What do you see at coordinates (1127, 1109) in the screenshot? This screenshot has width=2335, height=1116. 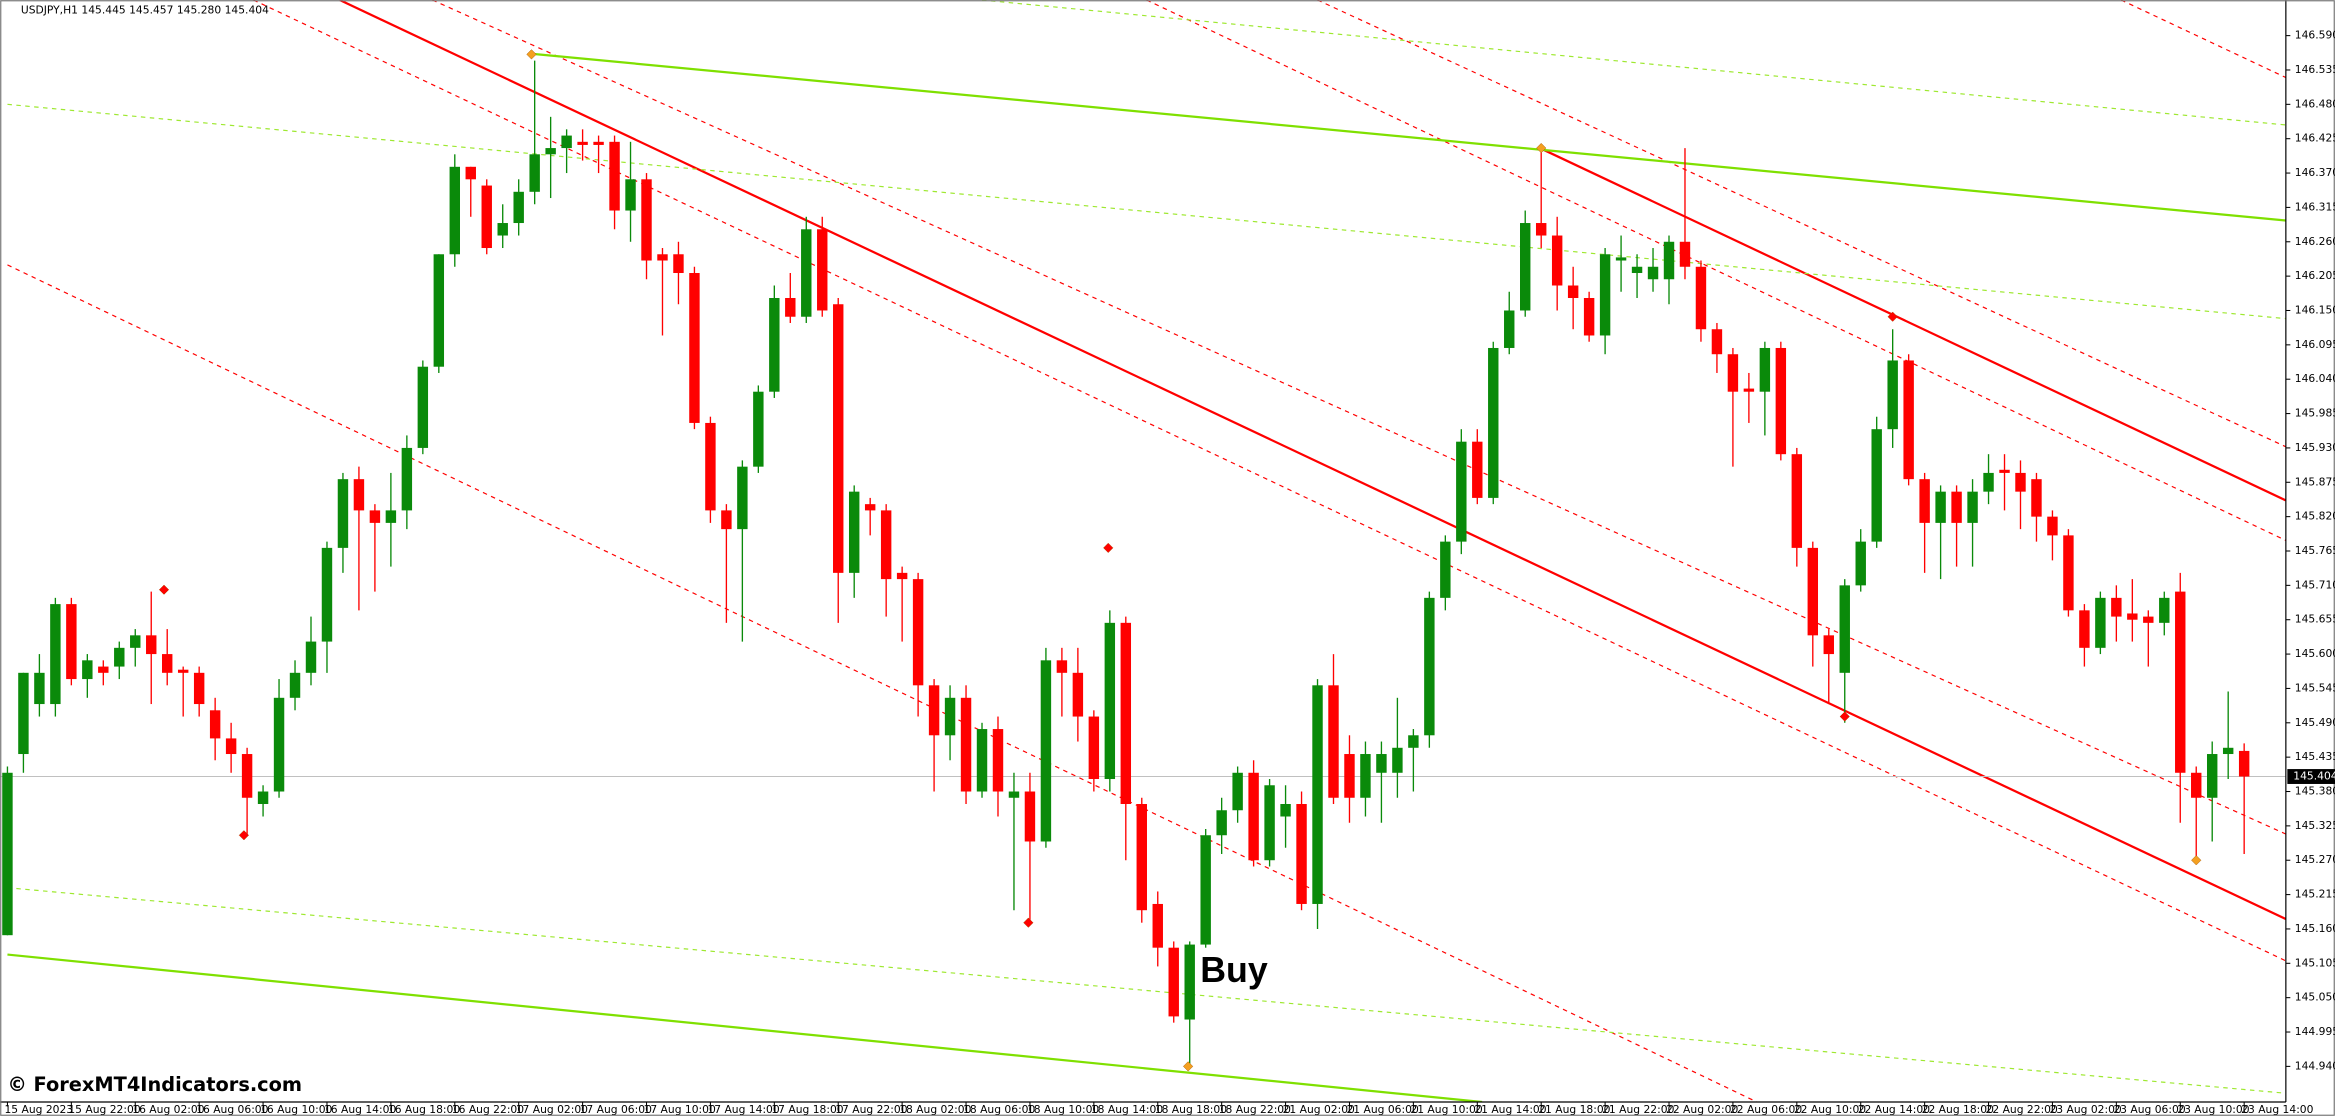 I see `x-tick-label: 18 Aug 14:00` at bounding box center [1127, 1109].